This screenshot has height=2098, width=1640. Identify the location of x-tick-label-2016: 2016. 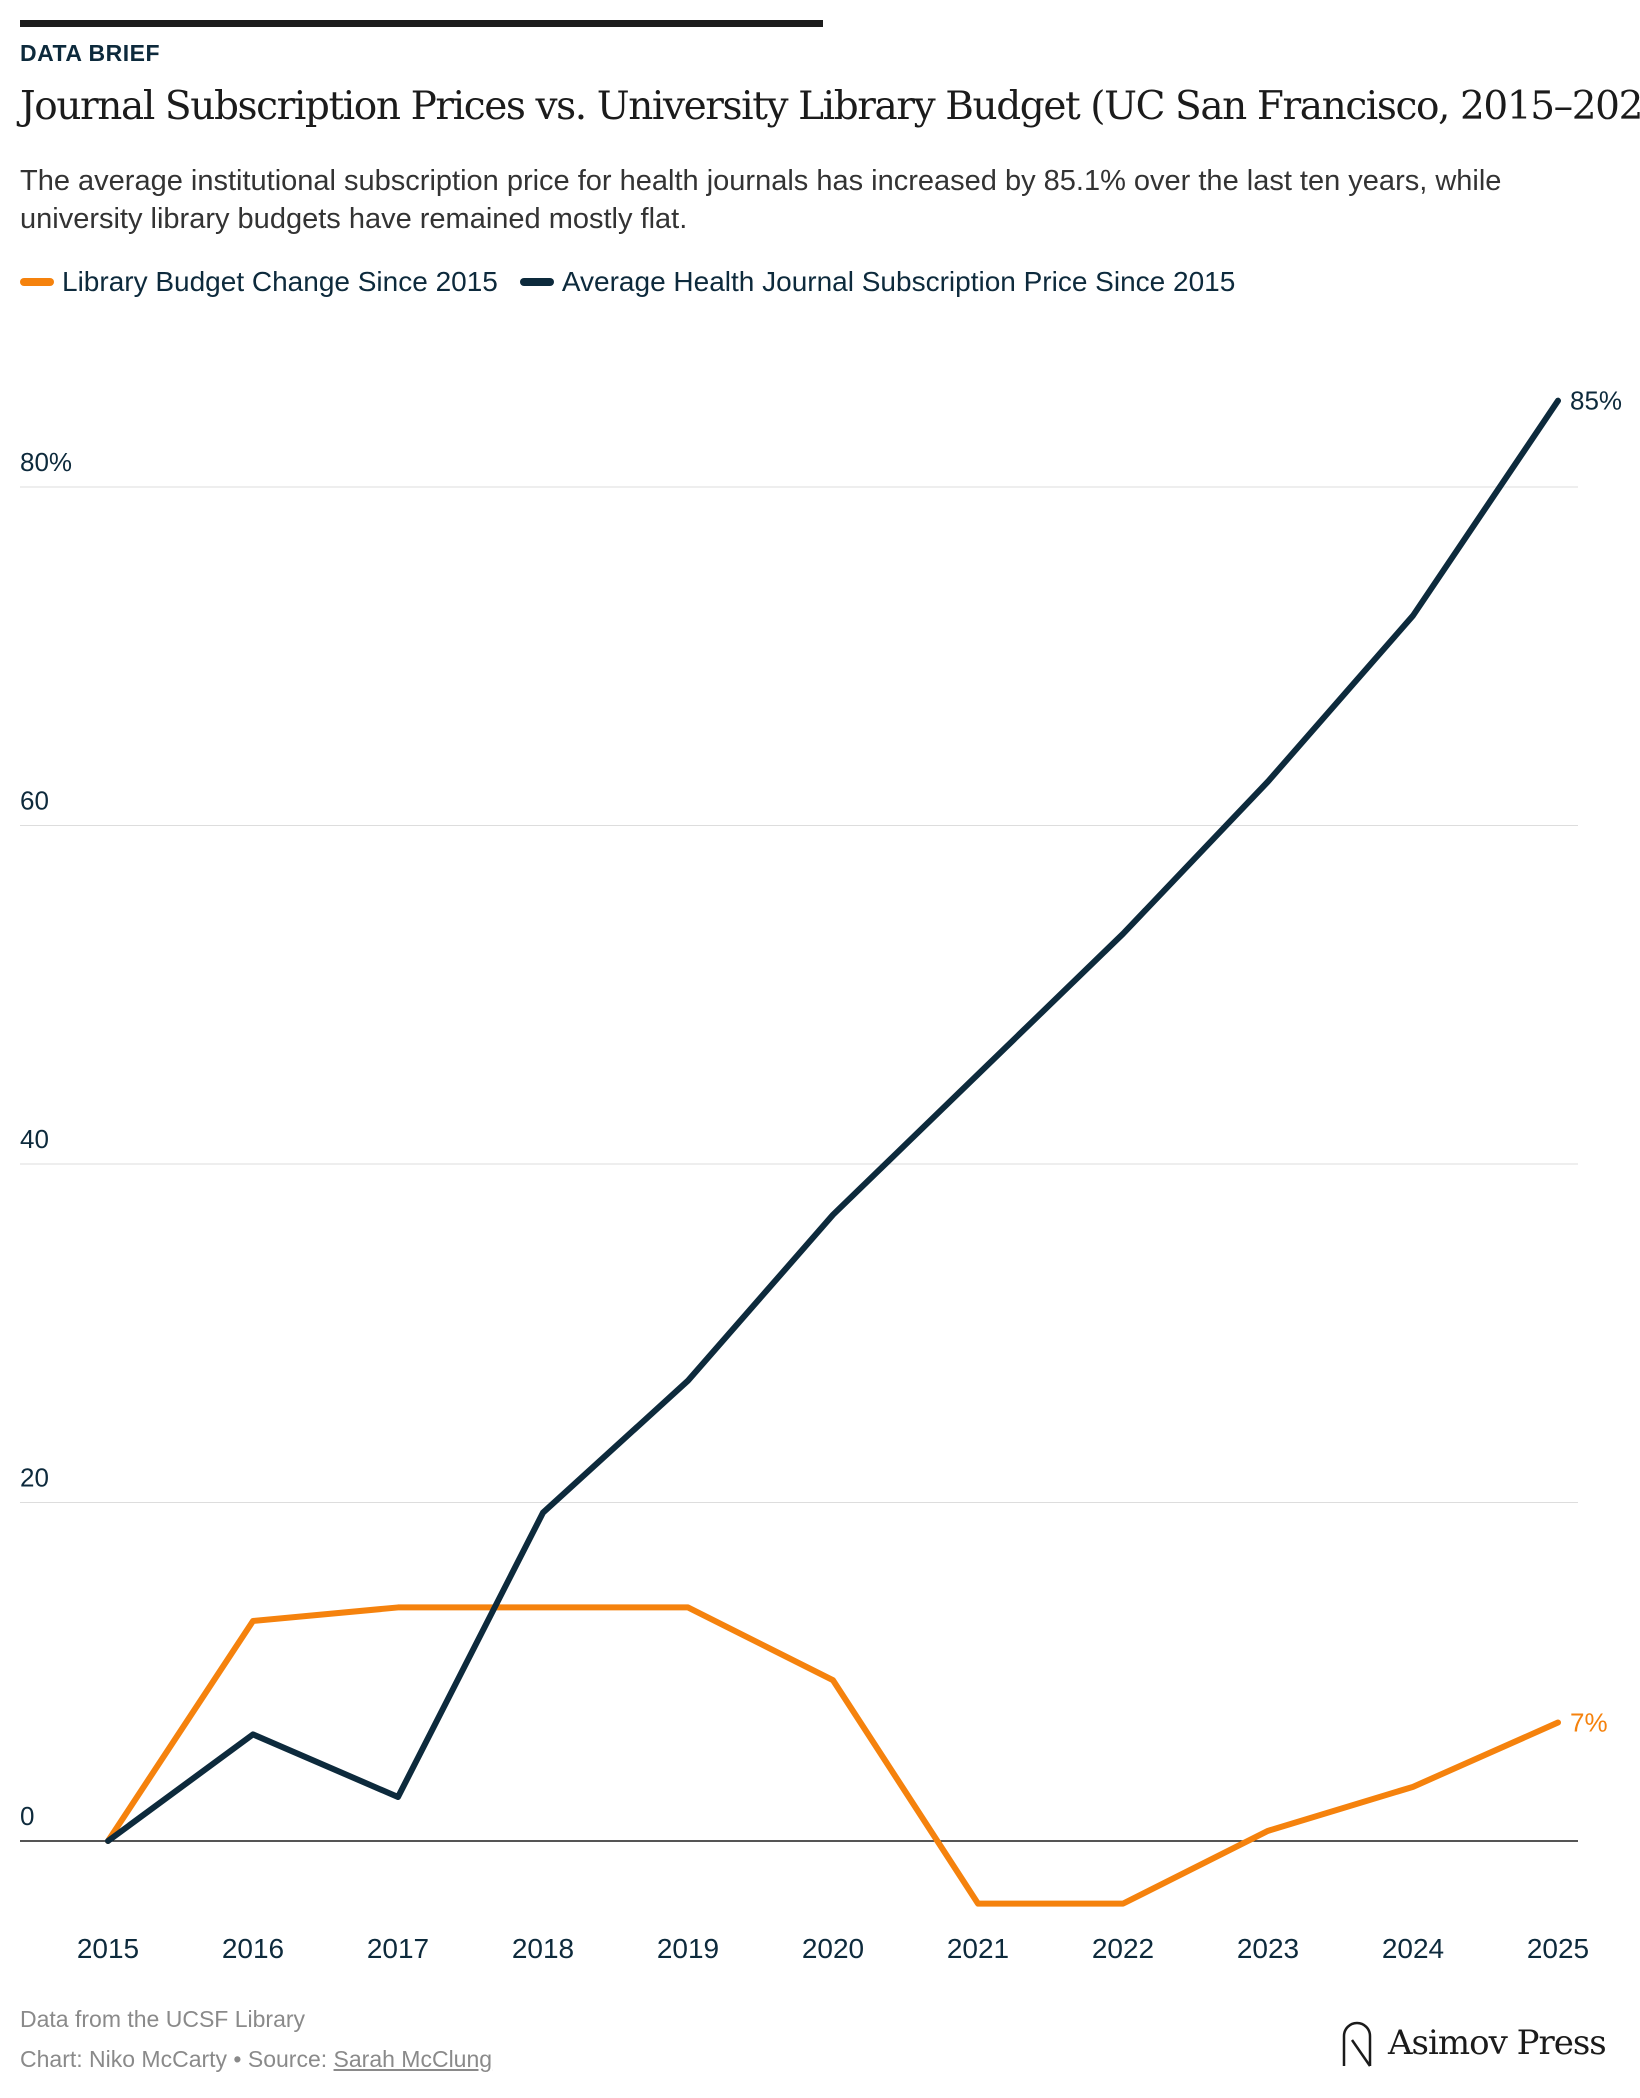
(253, 1948).